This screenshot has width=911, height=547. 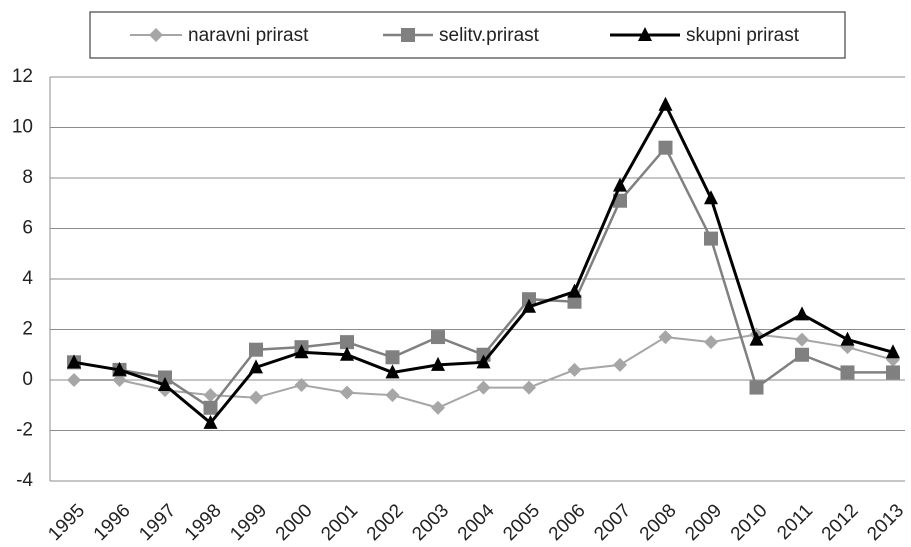 What do you see at coordinates (22, 76) in the screenshot?
I see `y-tick-label: 12` at bounding box center [22, 76].